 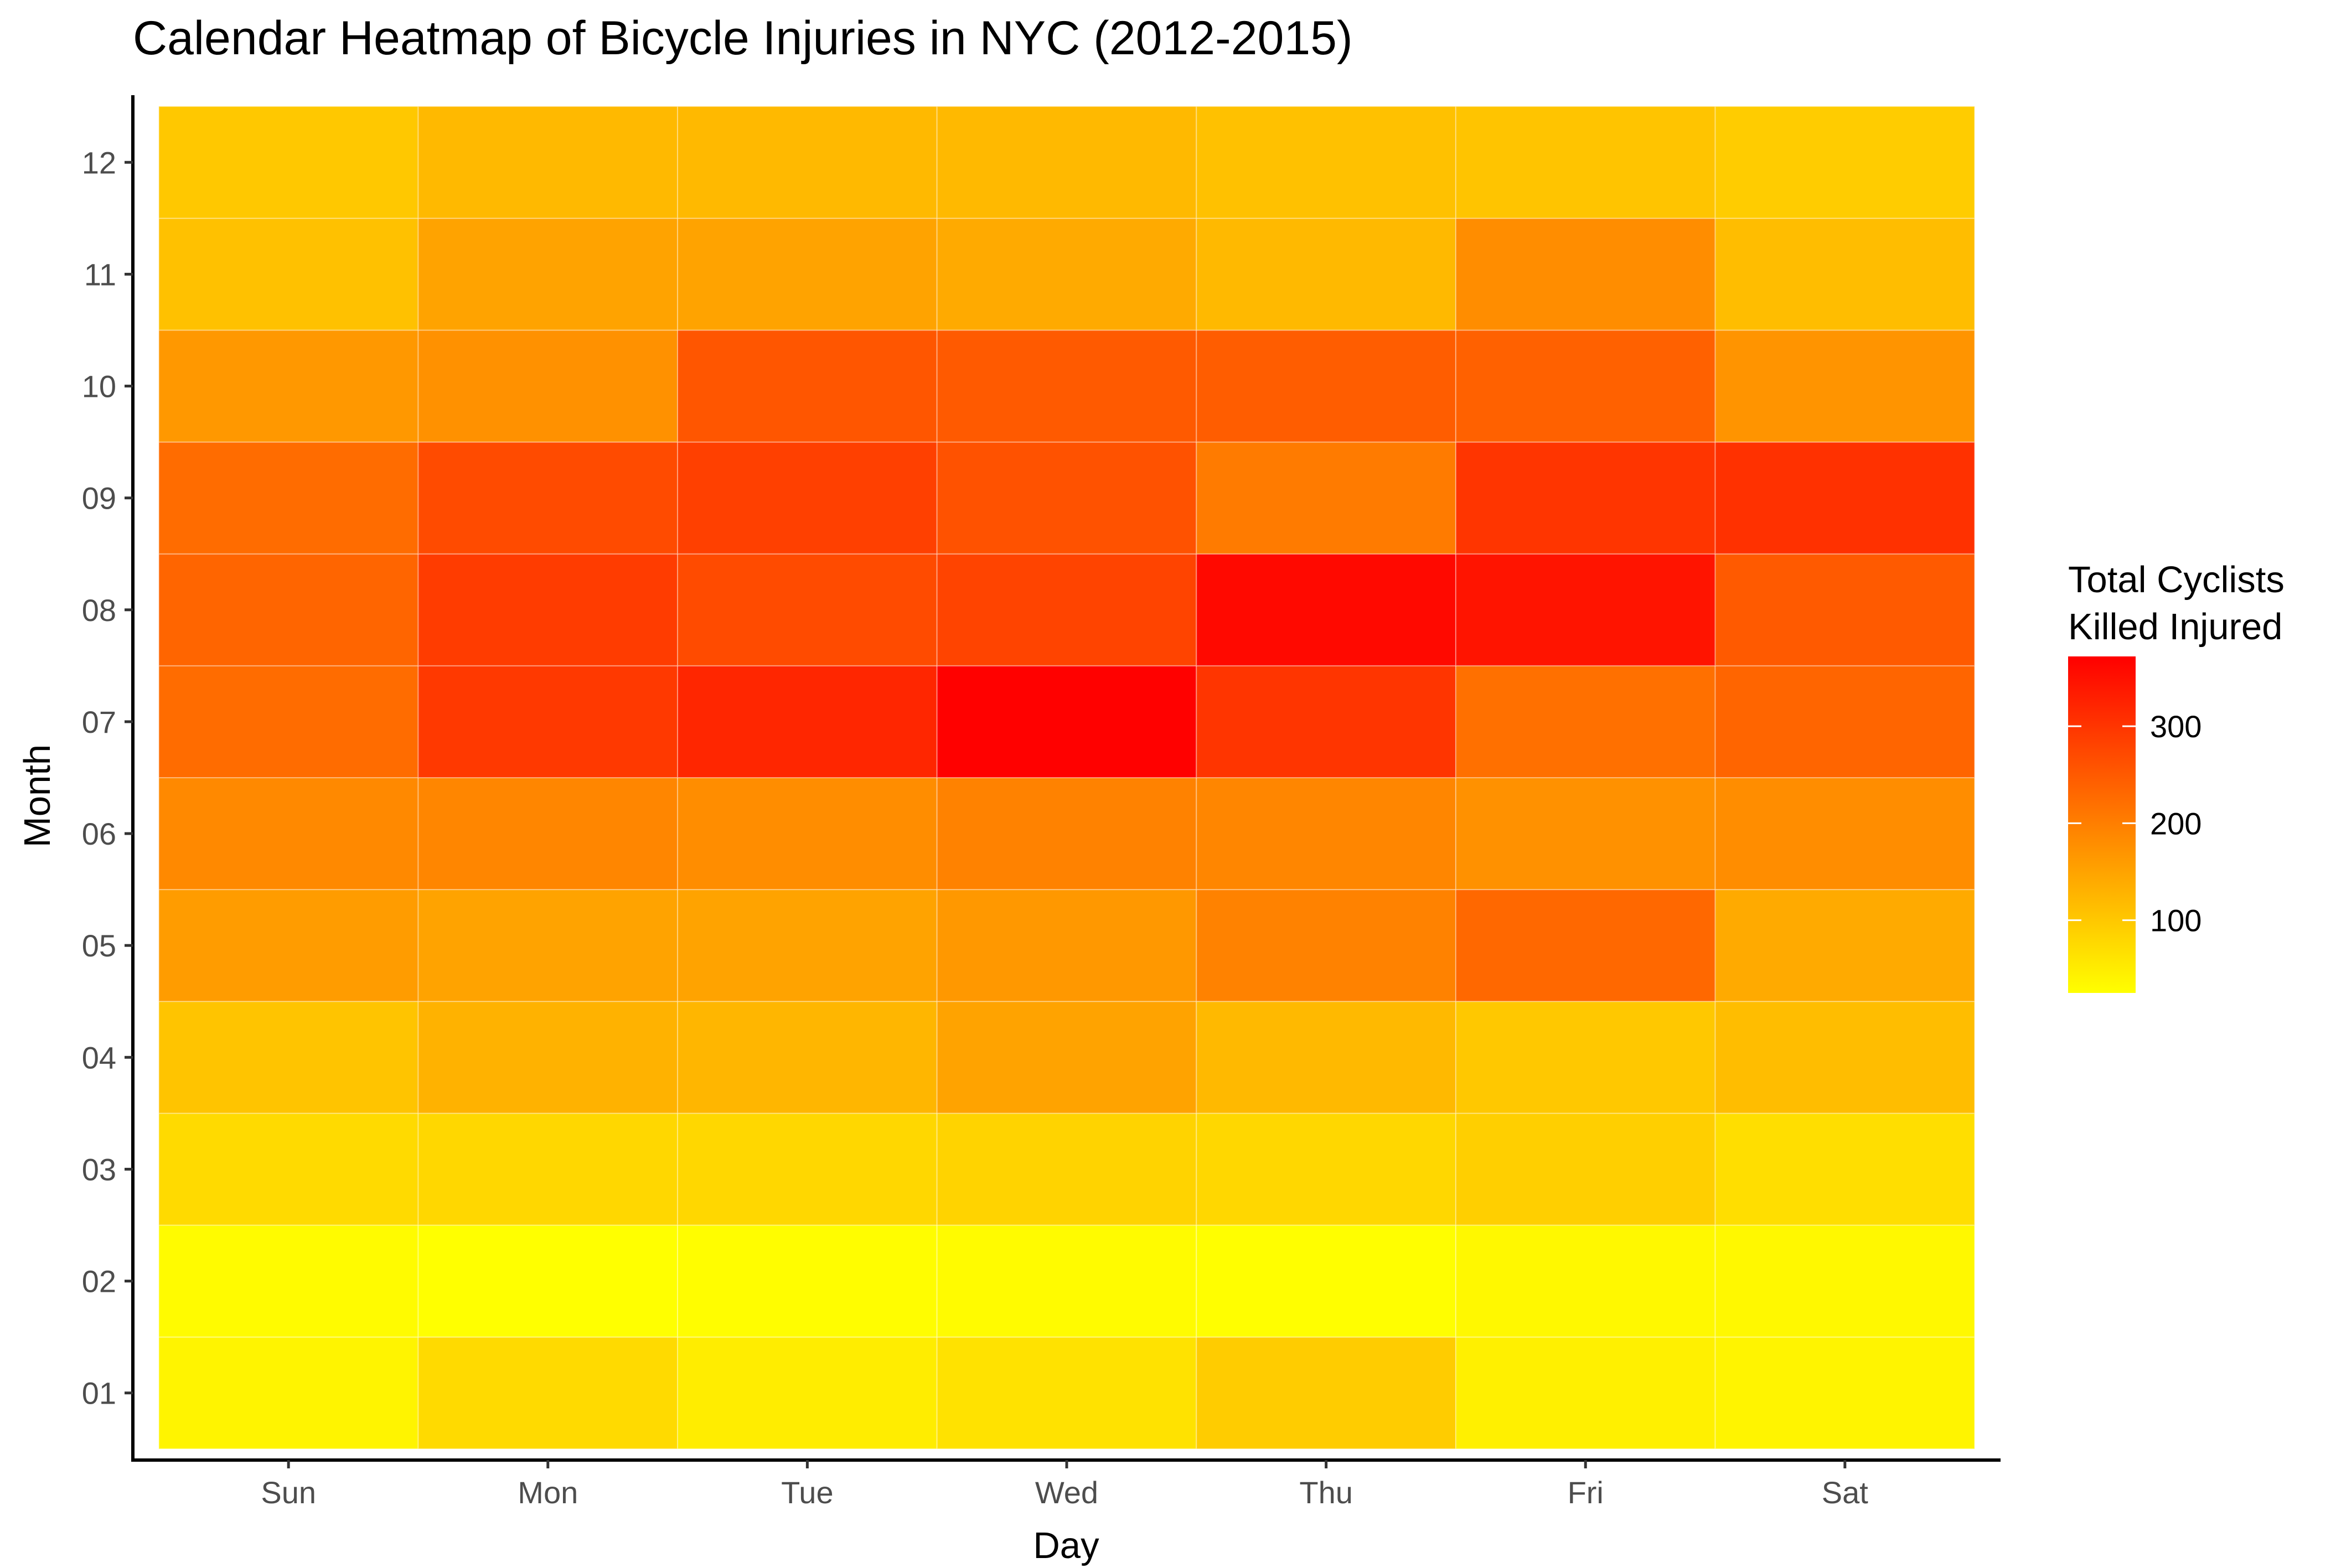 What do you see at coordinates (548, 945) in the screenshot?
I see `heatmap-cell-05-mon` at bounding box center [548, 945].